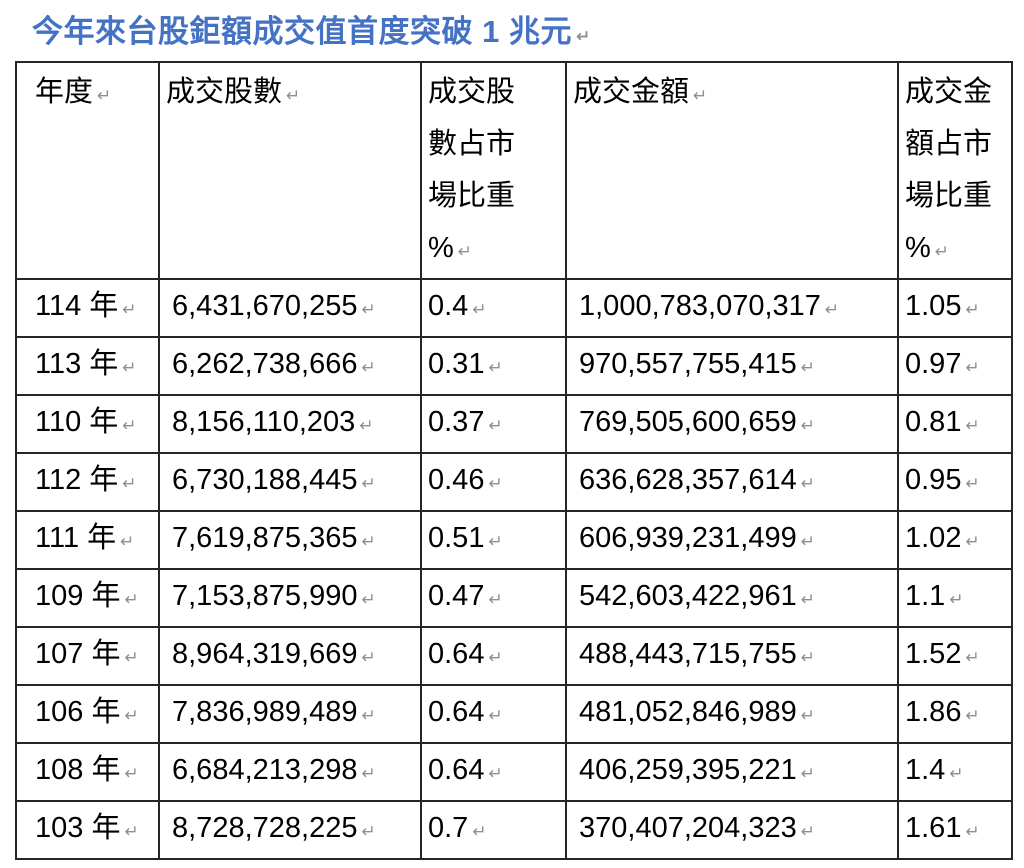 The height and width of the screenshot is (868, 1024). What do you see at coordinates (688, 480) in the screenshot?
I see `cell-text: 636,628,357,614` at bounding box center [688, 480].